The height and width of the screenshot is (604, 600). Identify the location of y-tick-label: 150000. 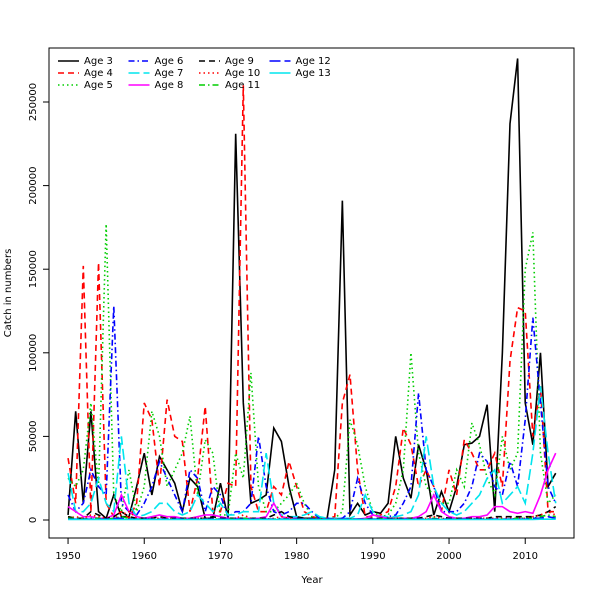
(33, 269).